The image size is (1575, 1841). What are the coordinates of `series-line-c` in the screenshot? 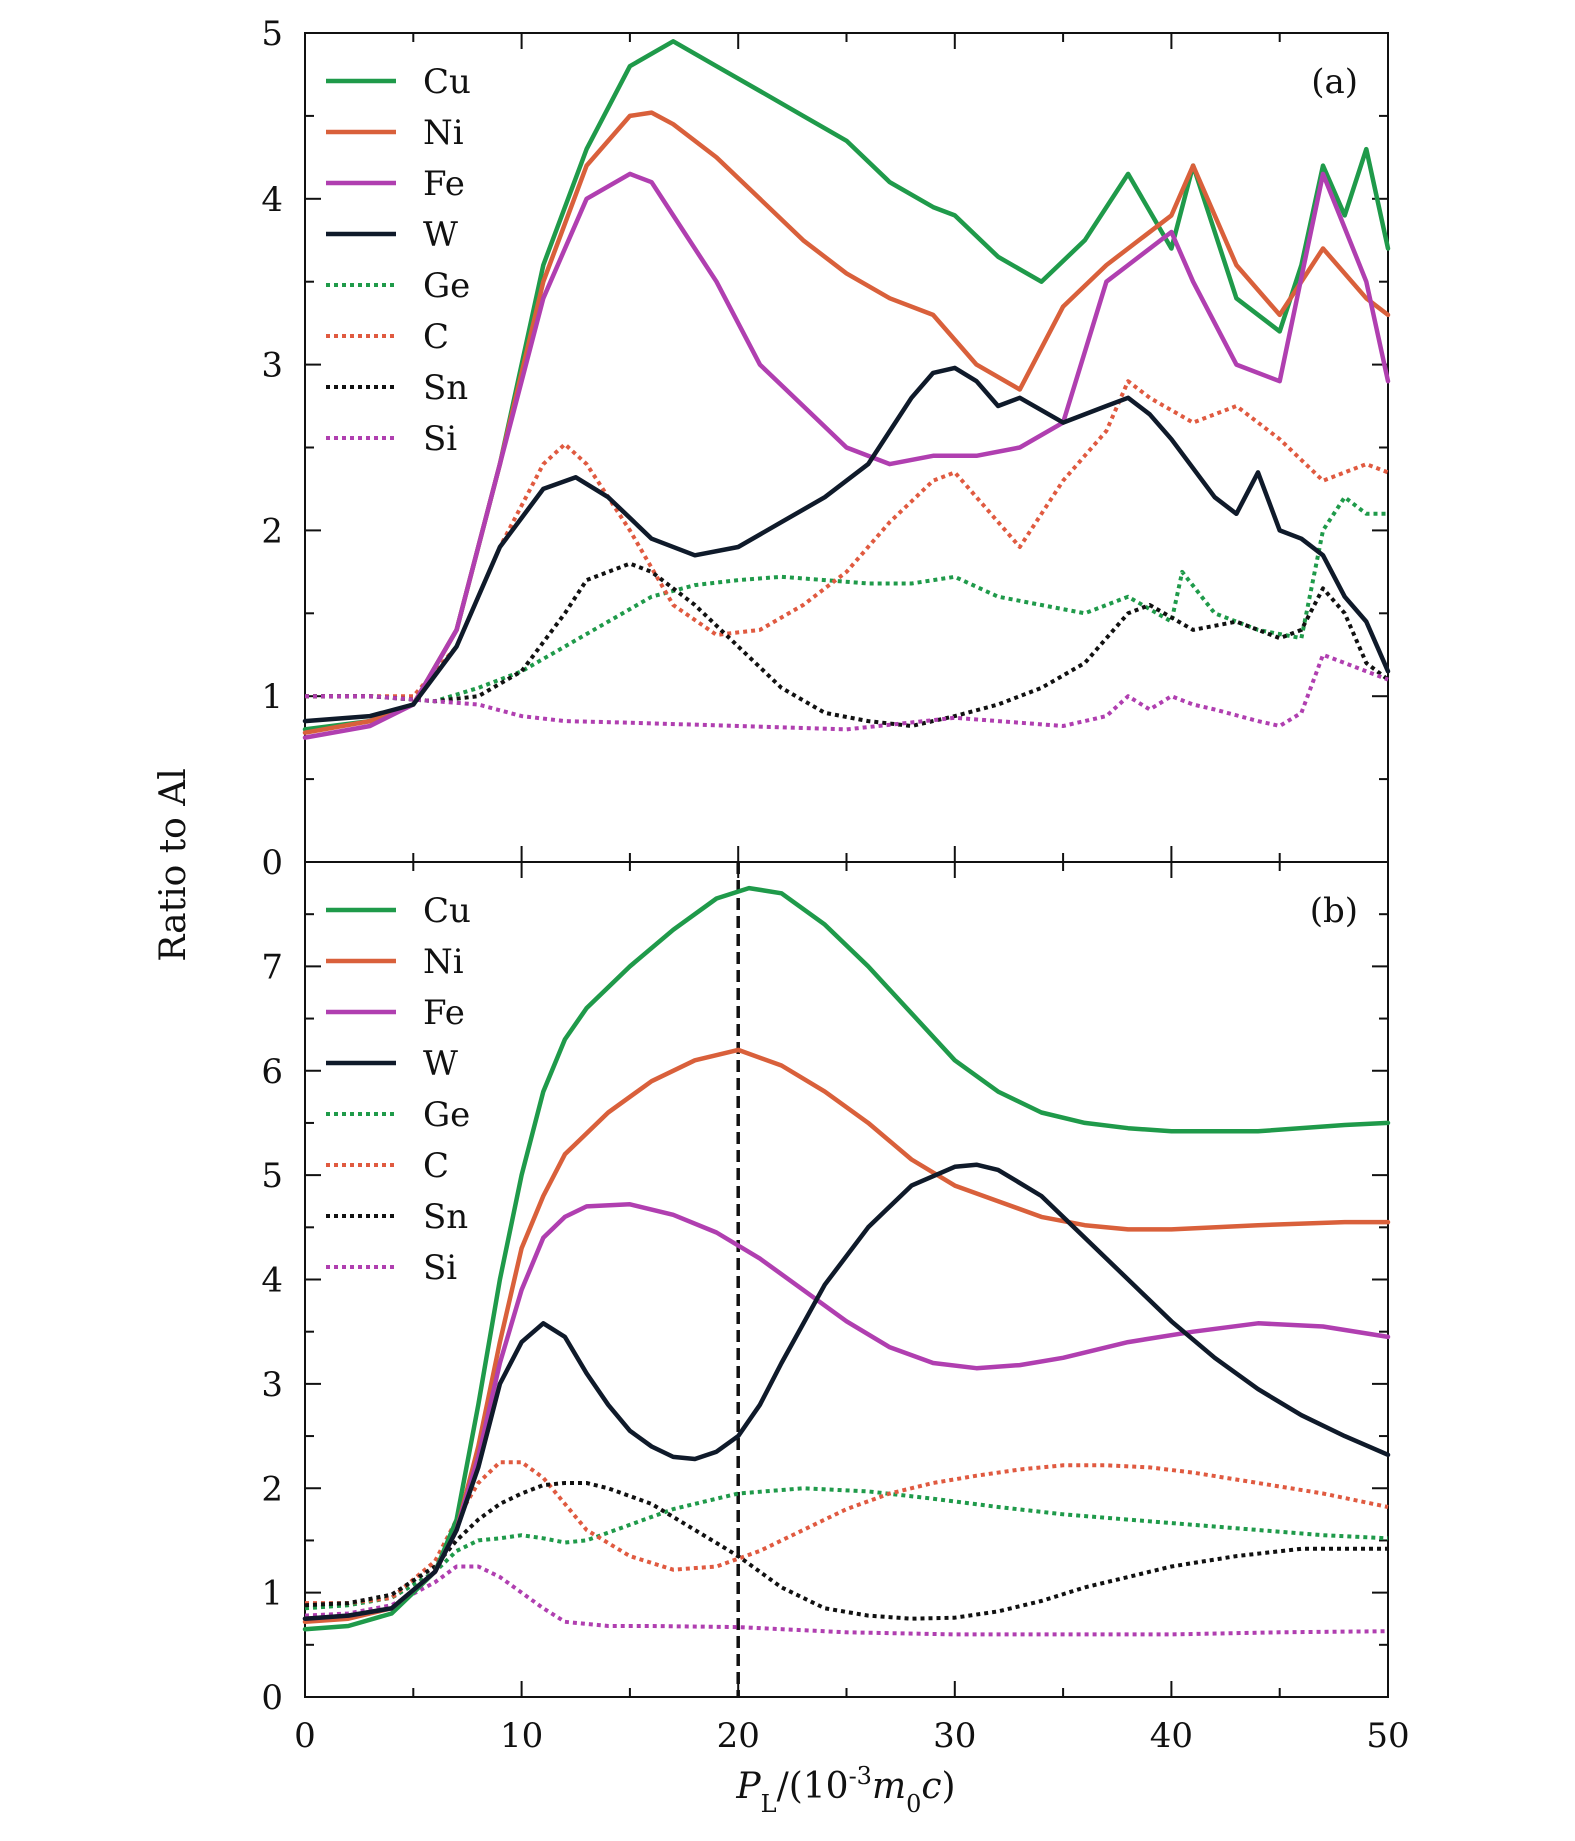 It's located at (847, 539).